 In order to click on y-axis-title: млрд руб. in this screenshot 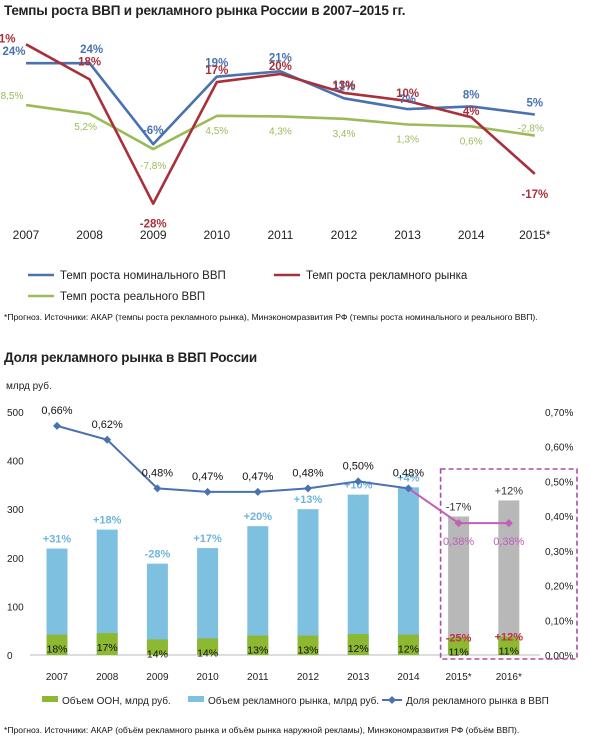, I will do `click(29, 386)`.